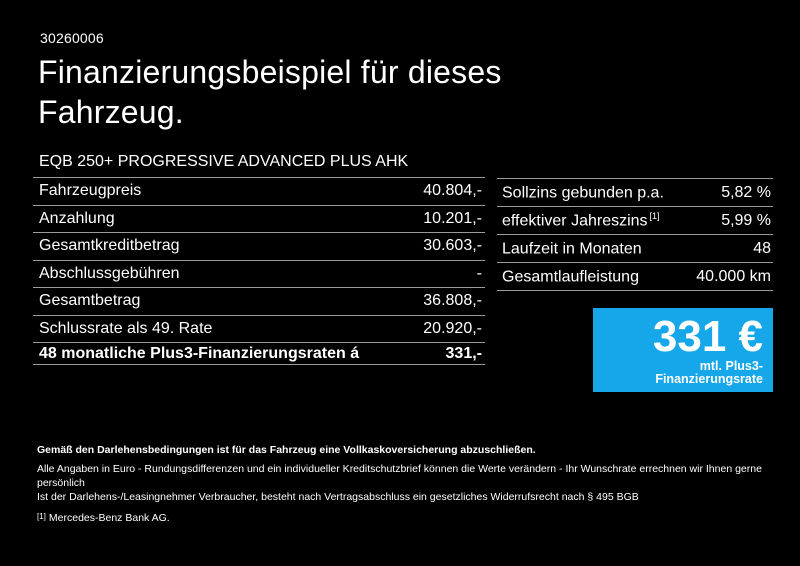 The height and width of the screenshot is (566, 800). I want to click on page-title-line2: Fahrzeug., so click(111, 112).